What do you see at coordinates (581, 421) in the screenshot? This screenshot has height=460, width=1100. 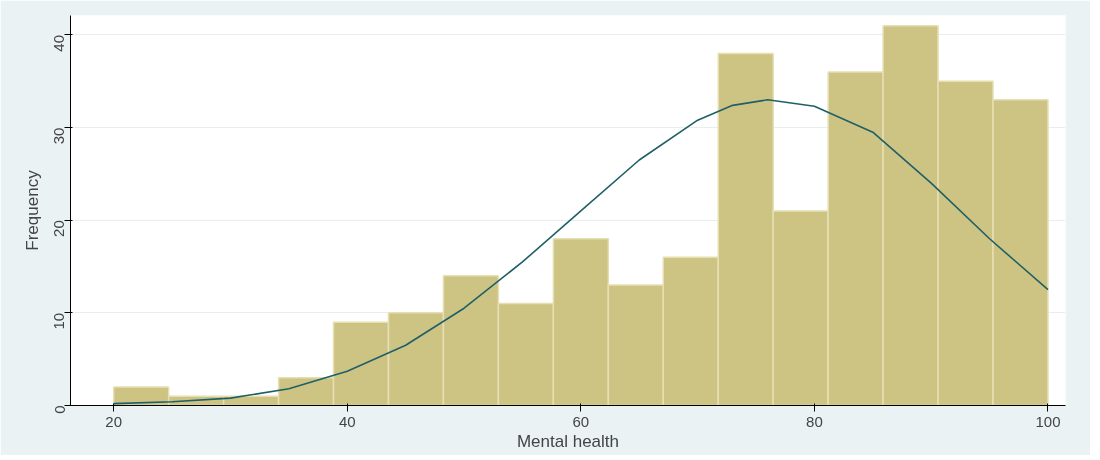 I see `x-tick-label: 60` at bounding box center [581, 421].